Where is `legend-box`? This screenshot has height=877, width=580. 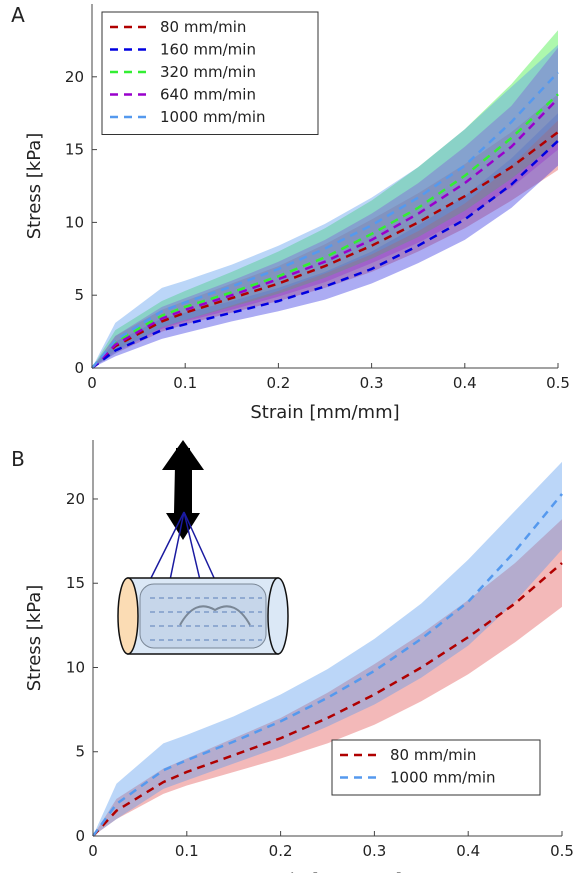 legend-box is located at coordinates (436, 767).